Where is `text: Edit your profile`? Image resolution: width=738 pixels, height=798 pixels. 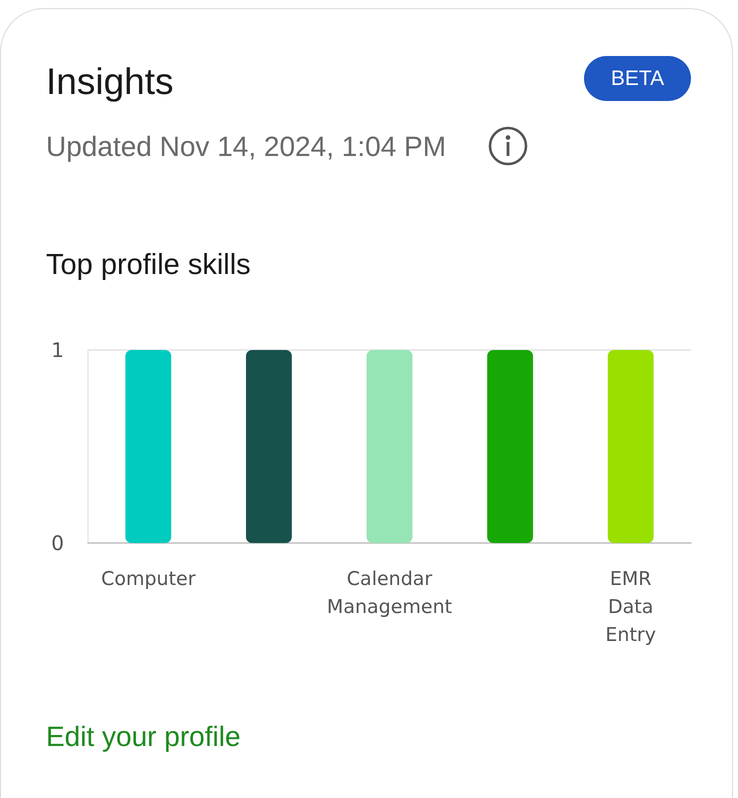
text: Edit your profile is located at coordinates (143, 736).